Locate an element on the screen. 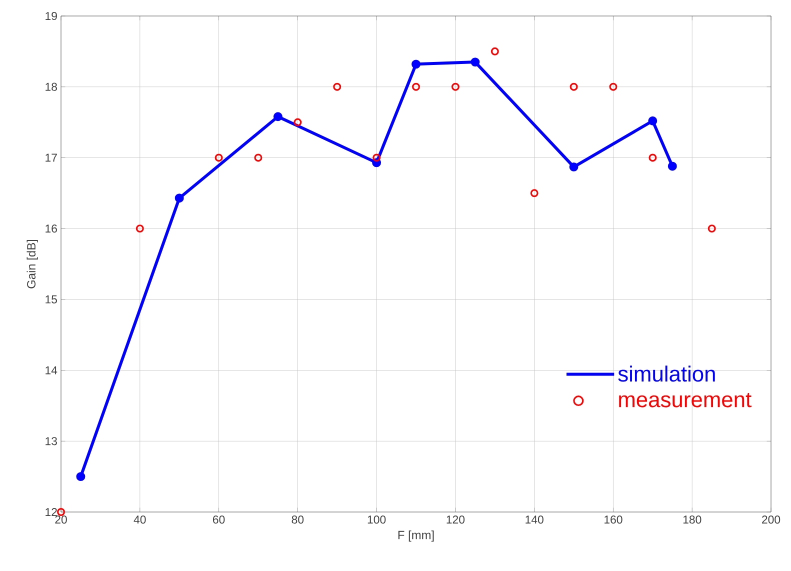 The width and height of the screenshot is (791, 571). y-tick-label: 17 is located at coordinates (51, 158).